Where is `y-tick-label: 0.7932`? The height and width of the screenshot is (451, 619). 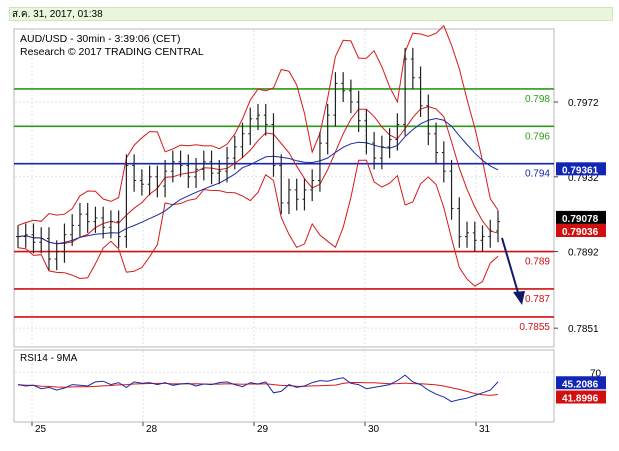
y-tick-label: 0.7932 is located at coordinates (583, 178).